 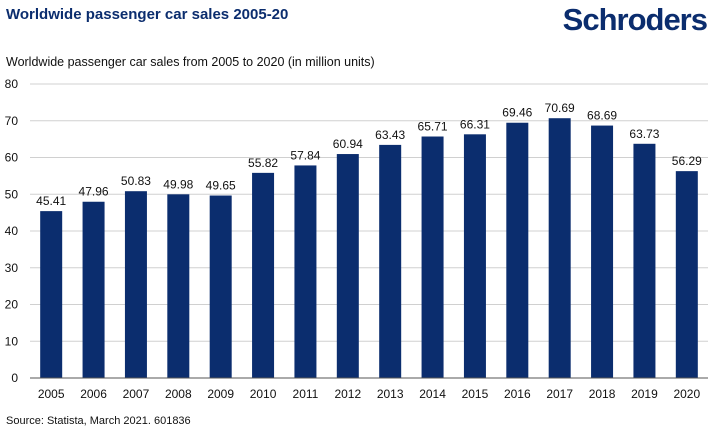 What do you see at coordinates (98, 421) in the screenshot?
I see `source-note: Source: Statista, March 2021. 601836` at bounding box center [98, 421].